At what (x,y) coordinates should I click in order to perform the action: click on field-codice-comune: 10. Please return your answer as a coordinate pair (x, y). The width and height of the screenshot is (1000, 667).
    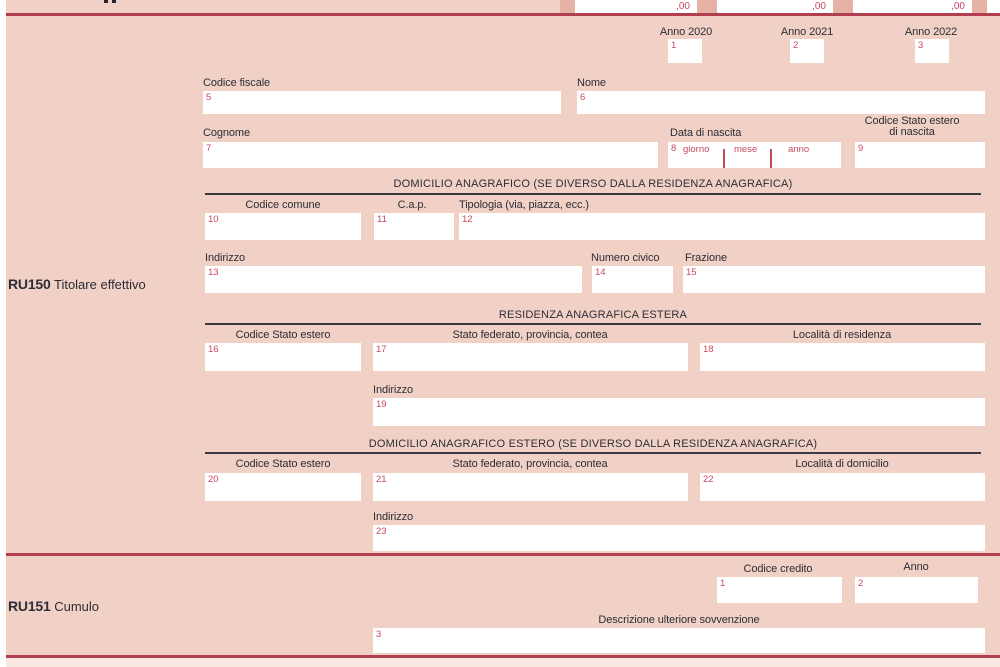
    Looking at the image, I should click on (283, 226).